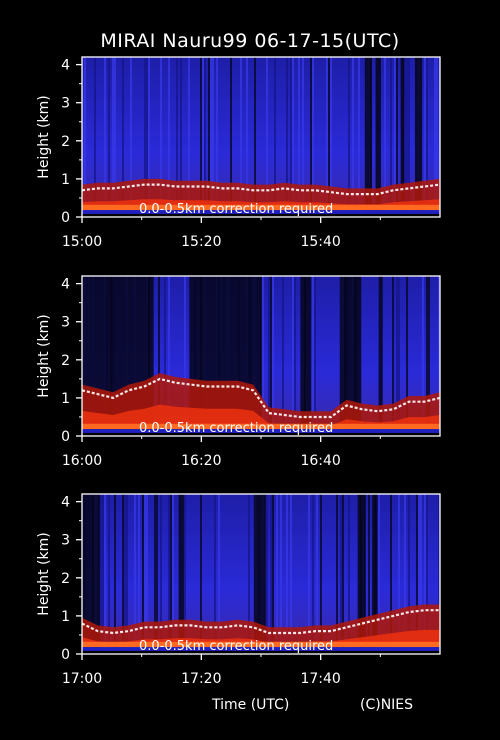  What do you see at coordinates (201, 242) in the screenshot?
I see `x-tick-label: 15:20` at bounding box center [201, 242].